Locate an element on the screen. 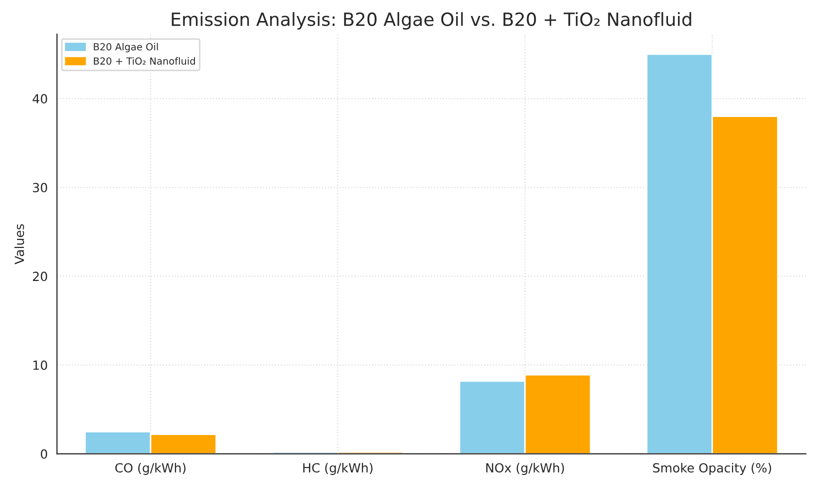  x-tick-label: NOx (g/kWh) is located at coordinates (525, 468).